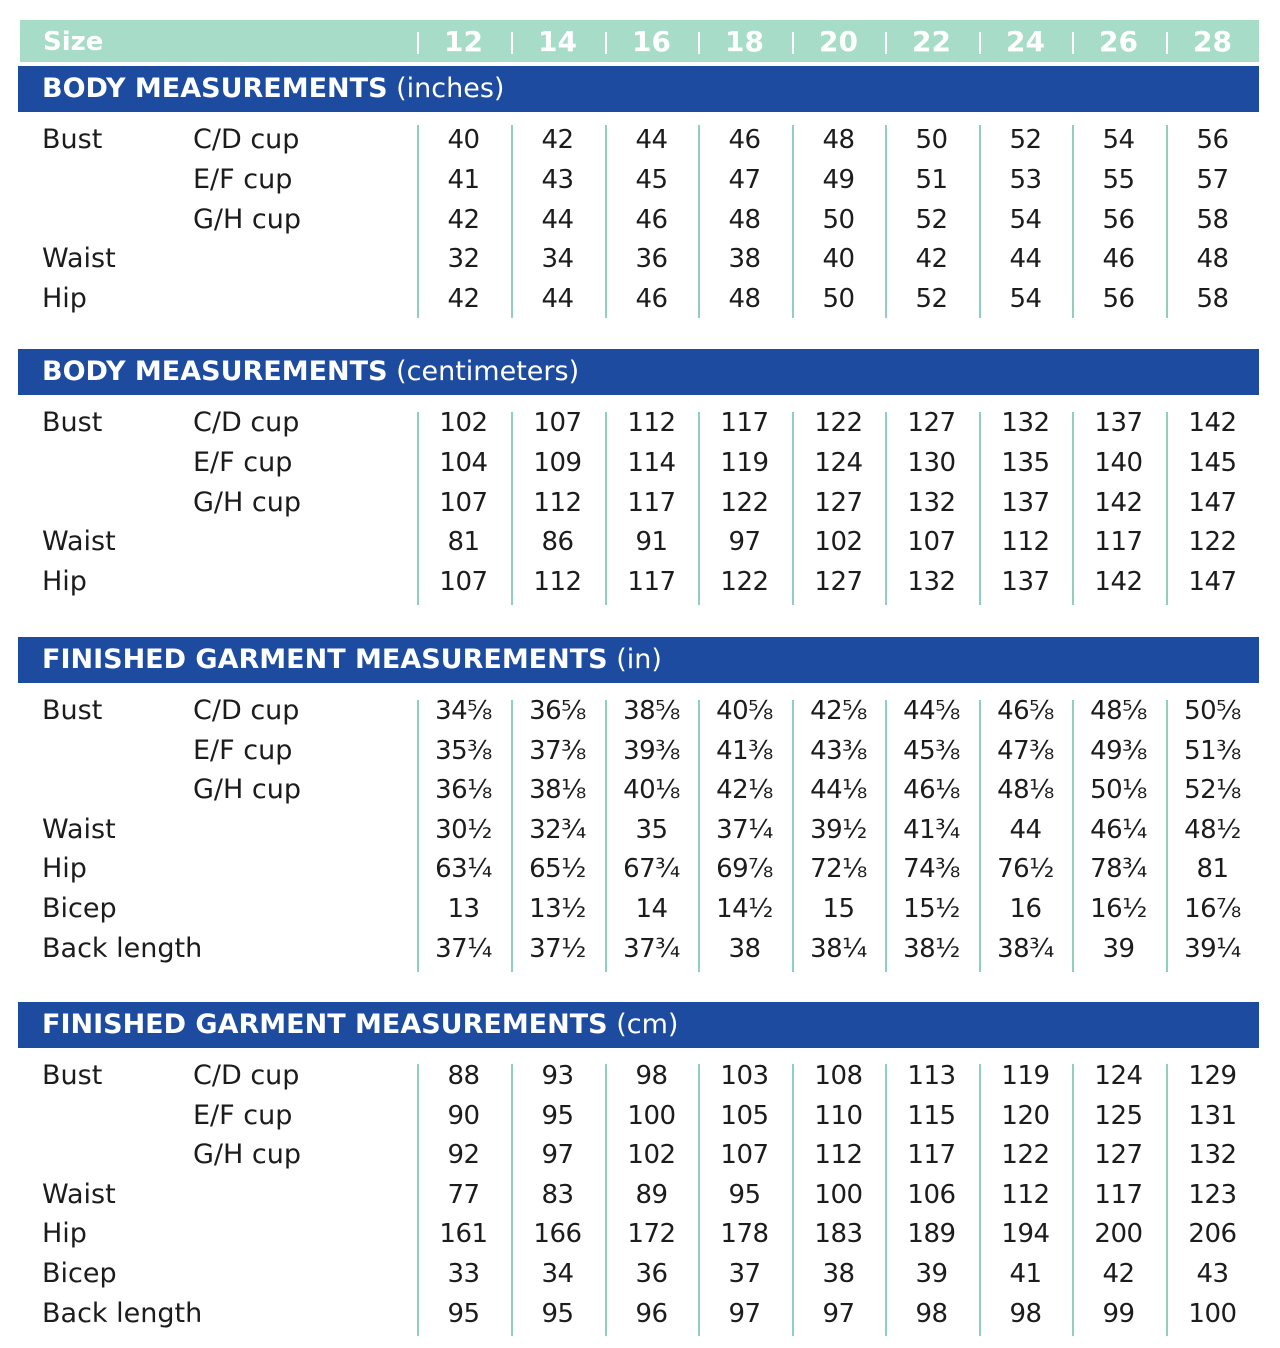  What do you see at coordinates (651, 751) in the screenshot?
I see `measurement-value: 39⅜` at bounding box center [651, 751].